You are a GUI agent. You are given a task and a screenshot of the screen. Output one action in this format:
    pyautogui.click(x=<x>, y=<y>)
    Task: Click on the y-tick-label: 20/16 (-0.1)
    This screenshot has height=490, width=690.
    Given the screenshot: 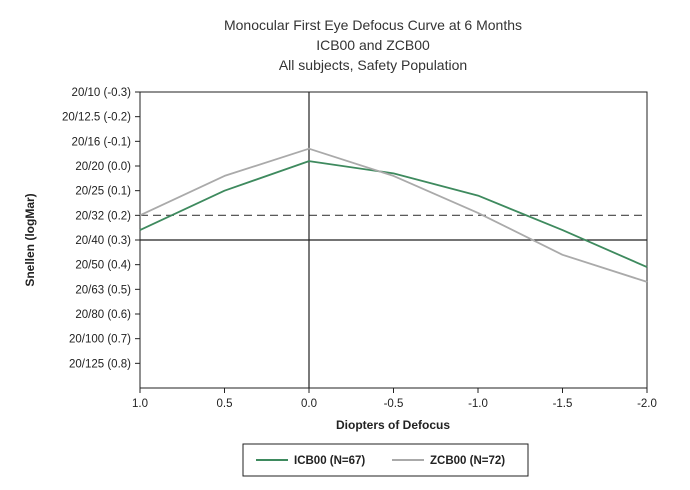 What is the action you would take?
    pyautogui.click(x=102, y=142)
    